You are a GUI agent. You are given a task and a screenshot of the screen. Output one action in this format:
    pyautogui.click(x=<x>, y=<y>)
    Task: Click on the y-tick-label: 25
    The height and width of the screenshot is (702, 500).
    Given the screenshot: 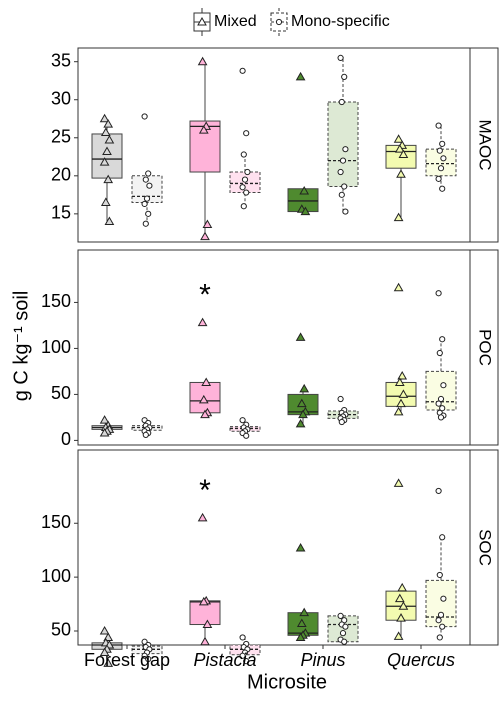 What is the action you would take?
    pyautogui.click(x=61, y=137)
    